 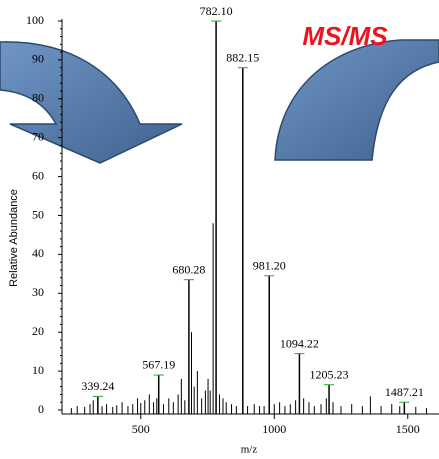 I want to click on x-tick-label: 1500, so click(x=408, y=429).